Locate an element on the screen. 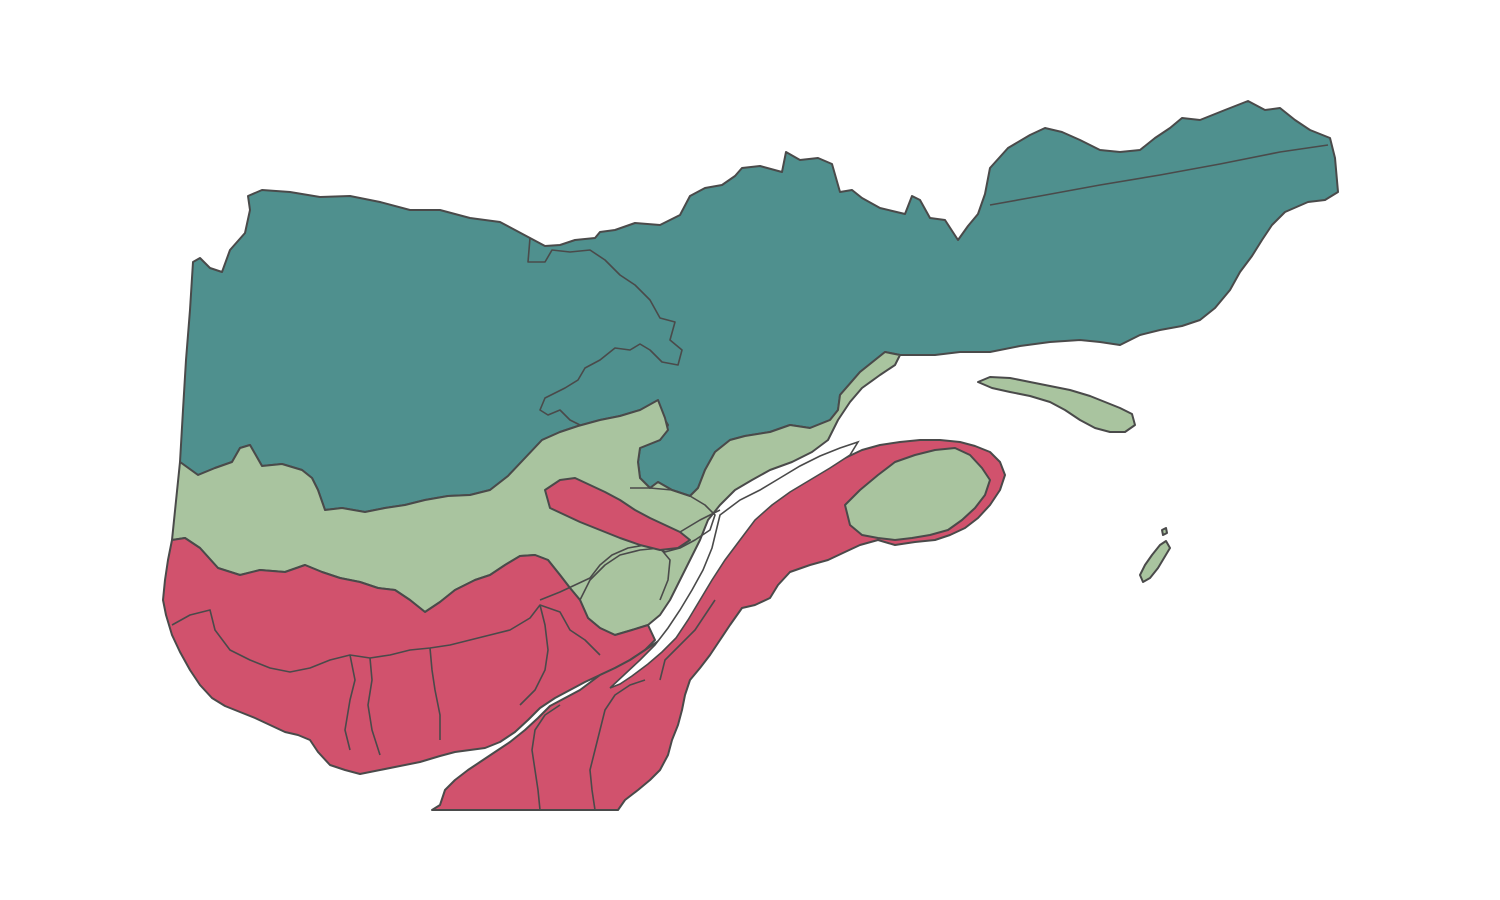  river-st-lawrence is located at coordinates (734, 564).